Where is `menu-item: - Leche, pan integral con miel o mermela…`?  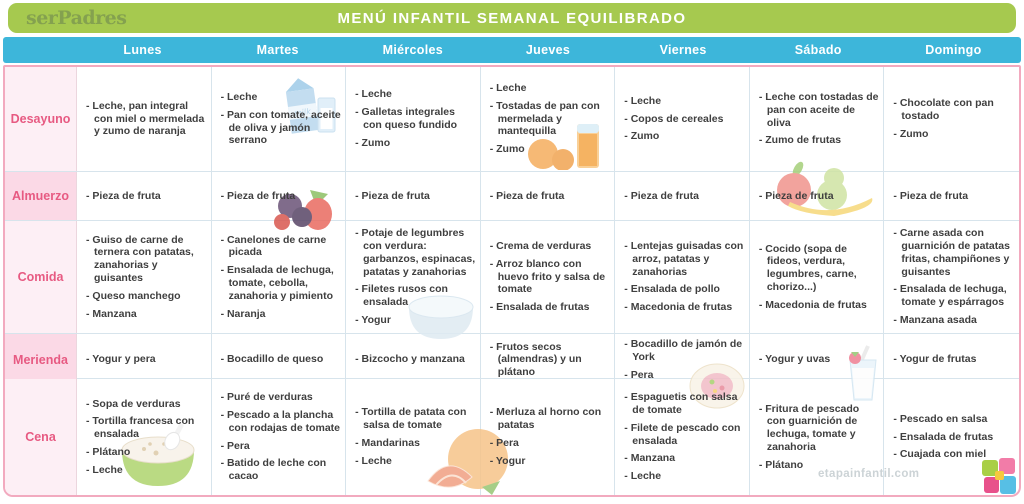 menu-item: - Leche, pan integral con miel o mermela… is located at coordinates (145, 118).